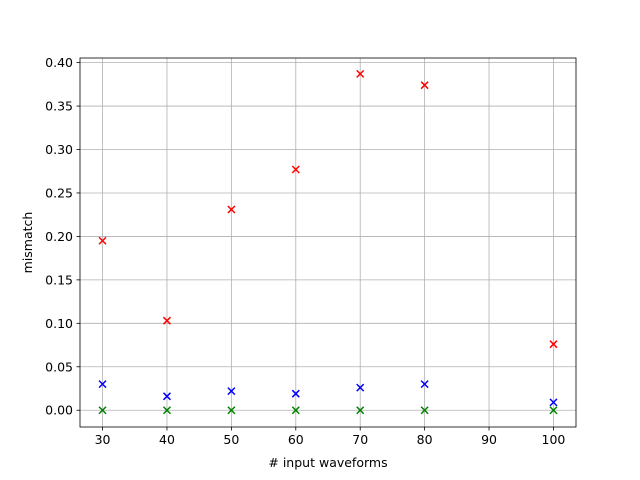 This screenshot has height=480, width=640. Describe the element at coordinates (103, 439) in the screenshot. I see `x-tick-label: 30` at that location.